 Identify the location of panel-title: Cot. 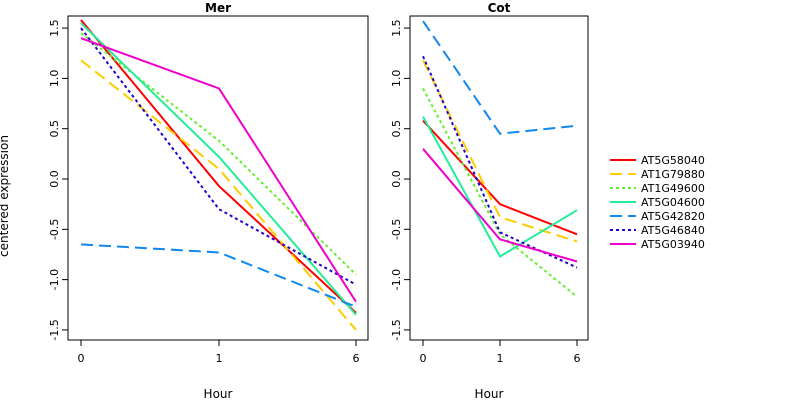
(499, 8).